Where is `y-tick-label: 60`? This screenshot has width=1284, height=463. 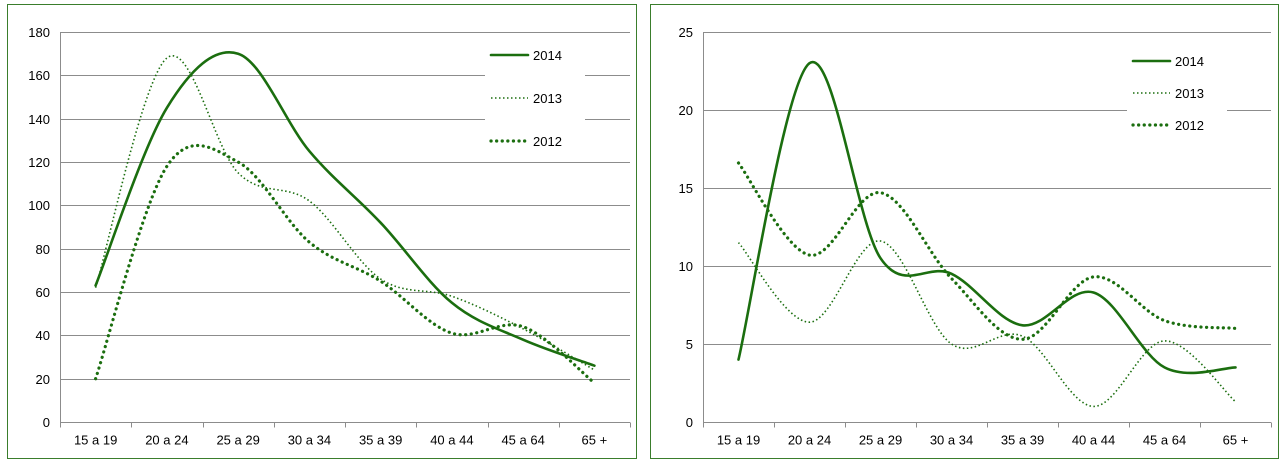
y-tick-label: 60 is located at coordinates (43, 292).